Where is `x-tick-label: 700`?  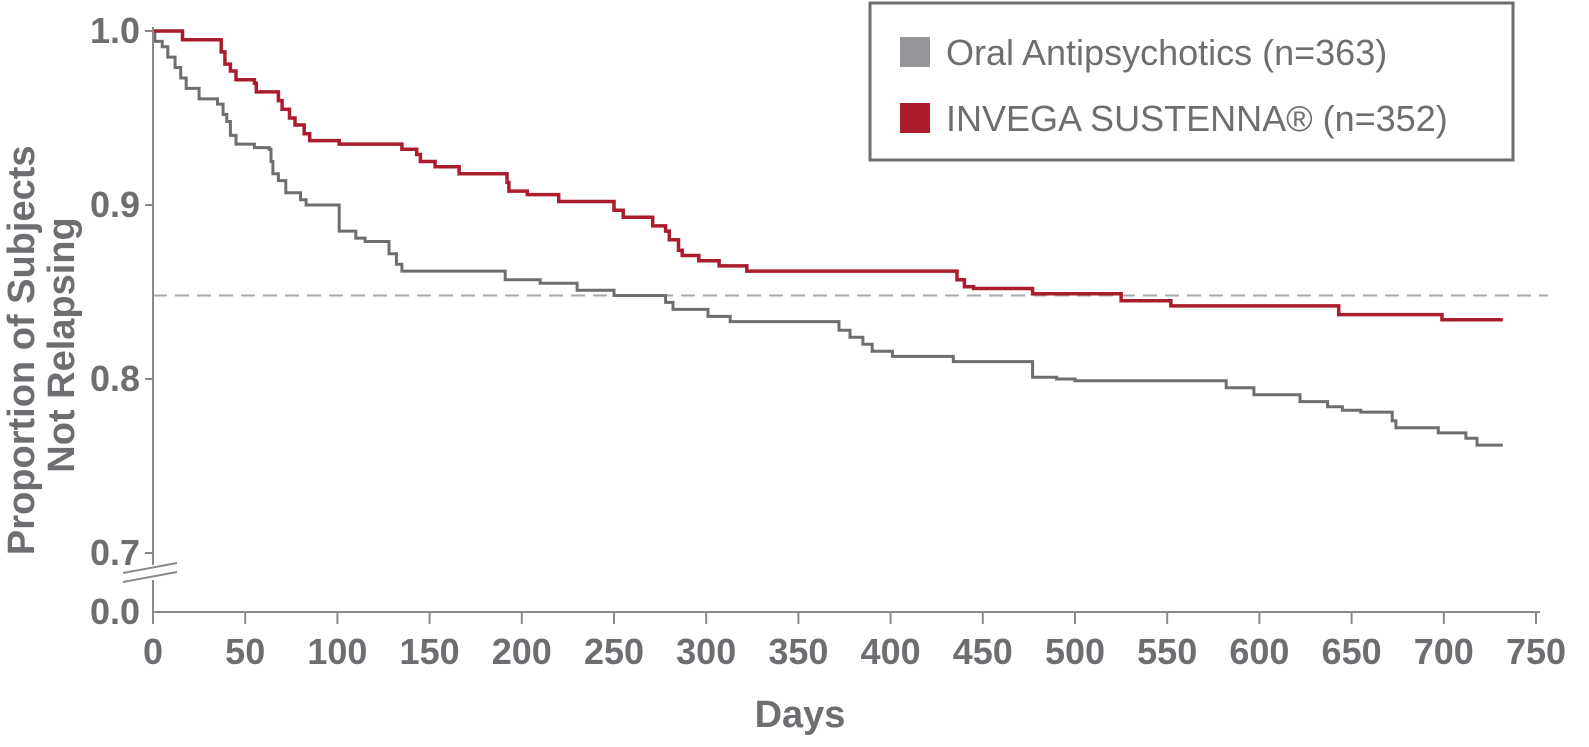
x-tick-label: 700 is located at coordinates (1444, 651).